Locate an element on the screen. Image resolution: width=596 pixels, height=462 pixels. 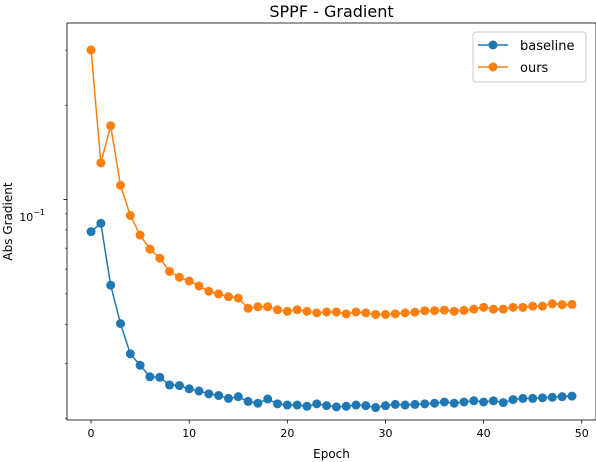
legend-marker-baseline is located at coordinates (493, 45).